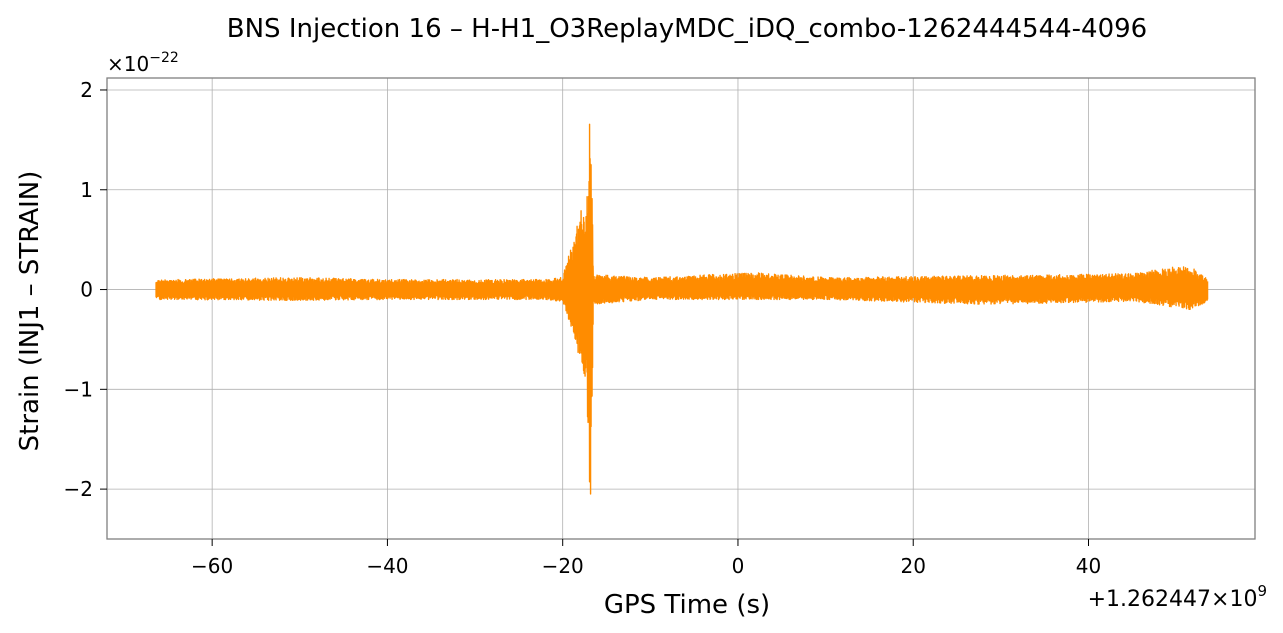  What do you see at coordinates (128, 64) in the screenshot?
I see `y-scale-base: ×10` at bounding box center [128, 64].